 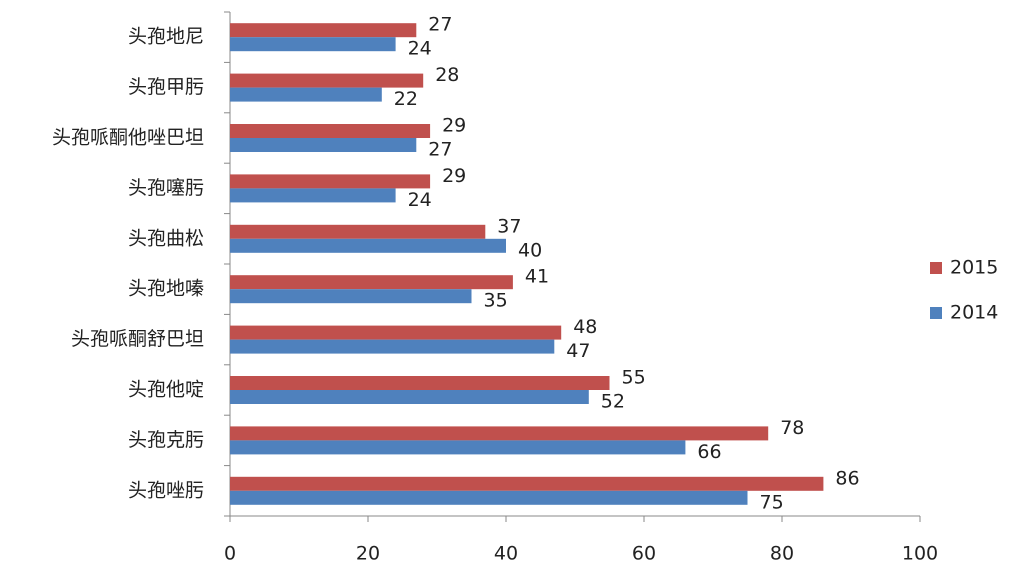 What do you see at coordinates (613, 402) in the screenshot?
I see `data-label: 52` at bounding box center [613, 402].